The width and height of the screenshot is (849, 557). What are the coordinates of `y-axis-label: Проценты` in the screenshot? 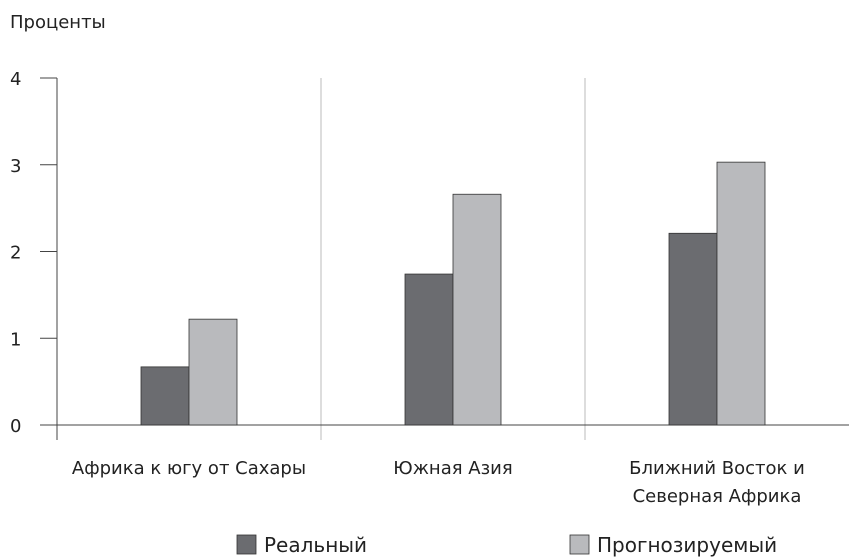 It's located at (58, 22).